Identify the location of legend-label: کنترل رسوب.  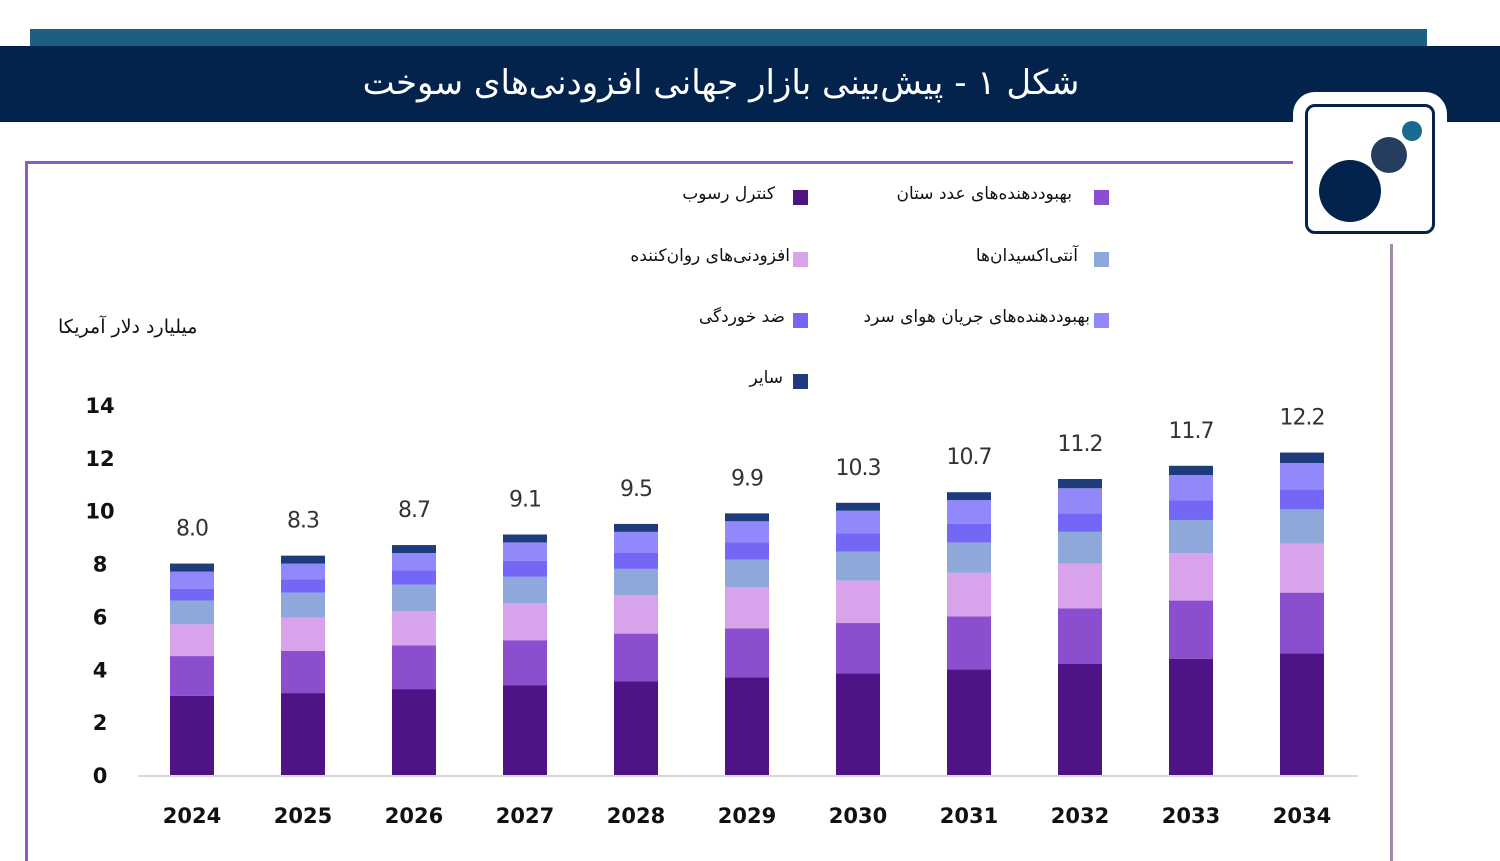
(728, 194).